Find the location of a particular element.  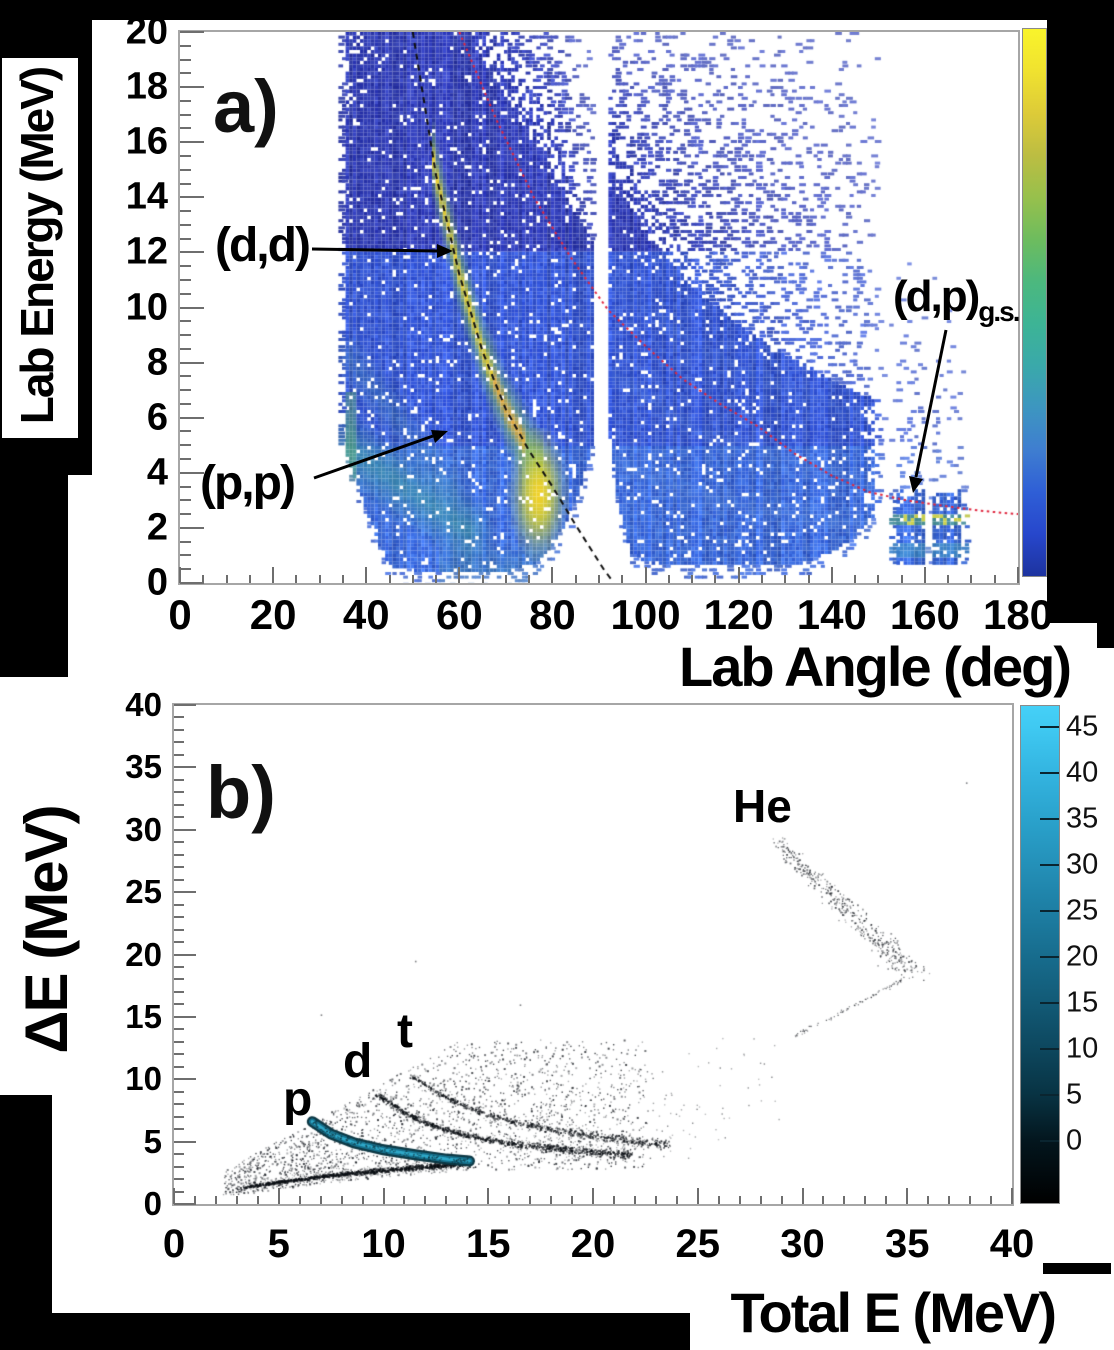

annotation-pp: (p,p) is located at coordinates (248, 483).